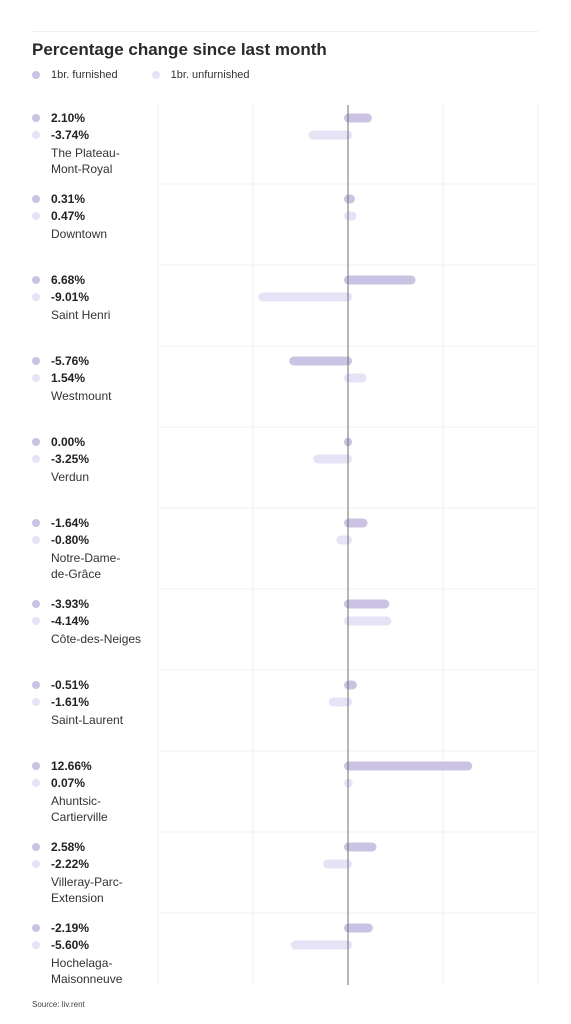  What do you see at coordinates (70, 296) in the screenshot?
I see `data-label-text: -9.01%` at bounding box center [70, 296].